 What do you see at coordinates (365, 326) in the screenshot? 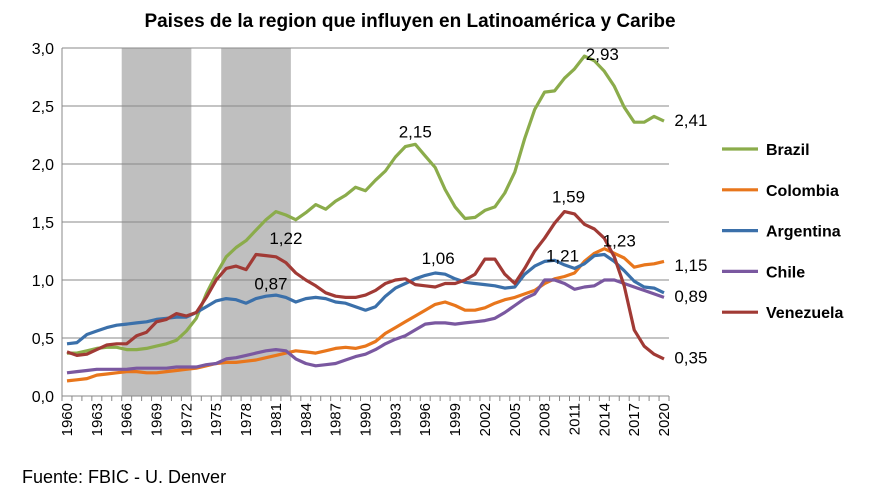
I see `series-line-chile` at bounding box center [365, 326].